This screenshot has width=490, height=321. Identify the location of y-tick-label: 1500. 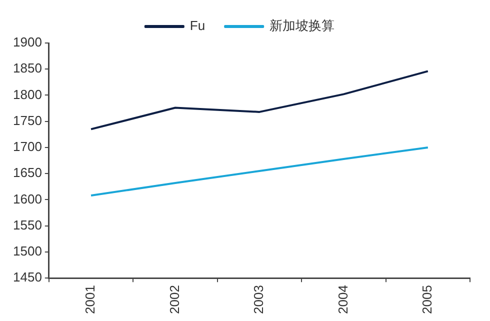
(27, 251).